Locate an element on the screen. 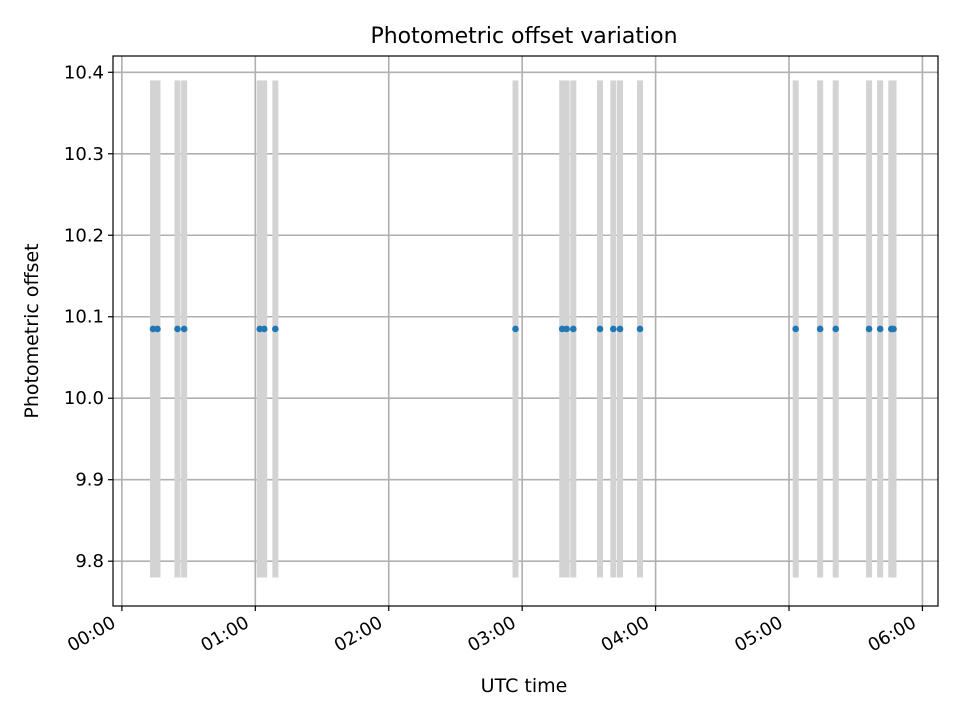 Image resolution: width=960 pixels, height=720 pixels. x-axis-ticks: 00:00 01:00 02:00 03:00 04:00 05:00 06:00 is located at coordinates (494, 631).